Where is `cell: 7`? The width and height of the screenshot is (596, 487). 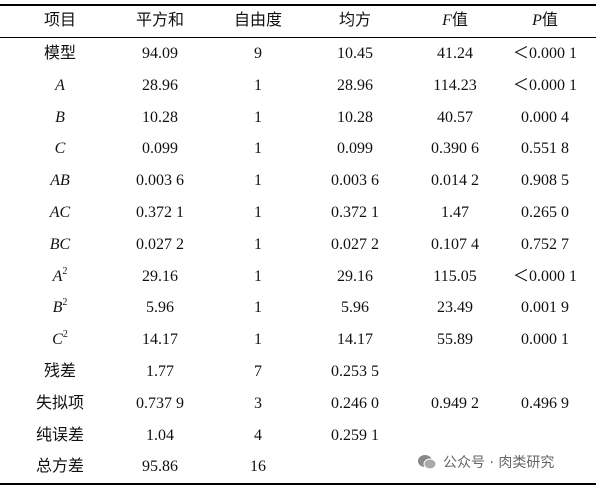
cell: 7 is located at coordinates (258, 371).